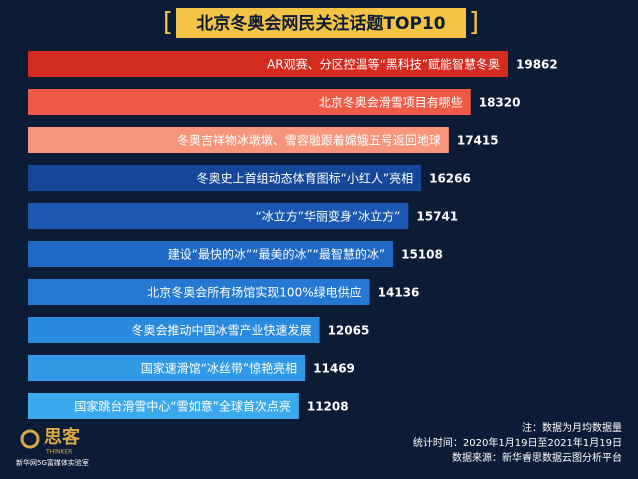  What do you see at coordinates (309, 140) in the screenshot?
I see `bar-label: 冬奥吉祥物冰墩墩、雪容融跟着嫦娥五号返回地球` at bounding box center [309, 140].